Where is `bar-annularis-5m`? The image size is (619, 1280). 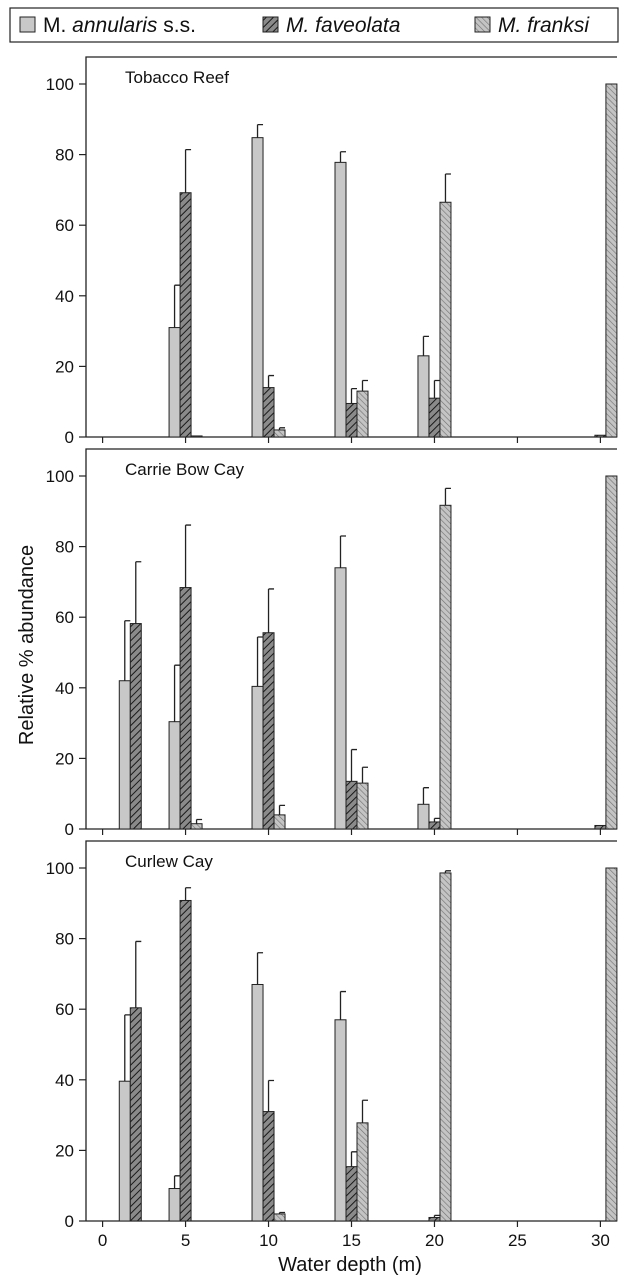
bar-annularis-5m is located at coordinates (174, 1205).